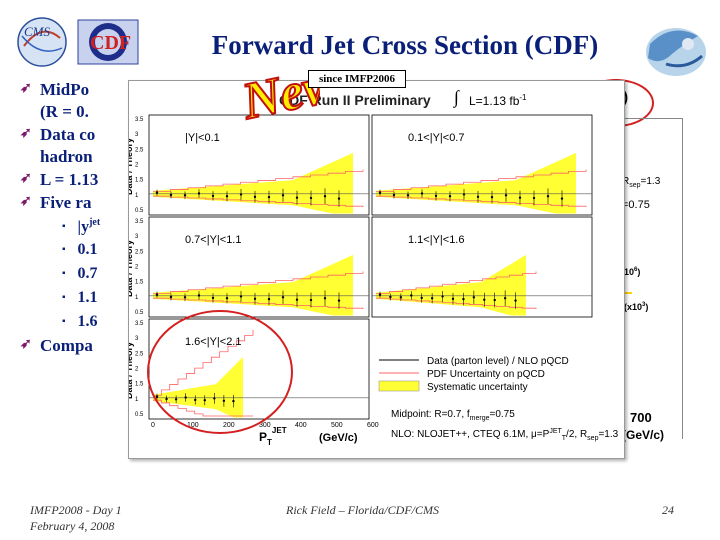  What do you see at coordinates (355, 100) in the screenshot?
I see `plot-header: CDF Run II Preliminary` at bounding box center [355, 100].